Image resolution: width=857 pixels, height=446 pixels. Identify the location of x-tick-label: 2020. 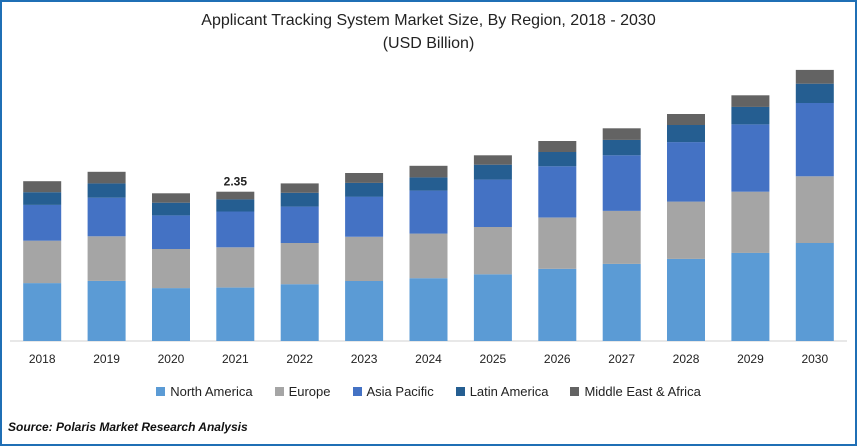
(171, 359).